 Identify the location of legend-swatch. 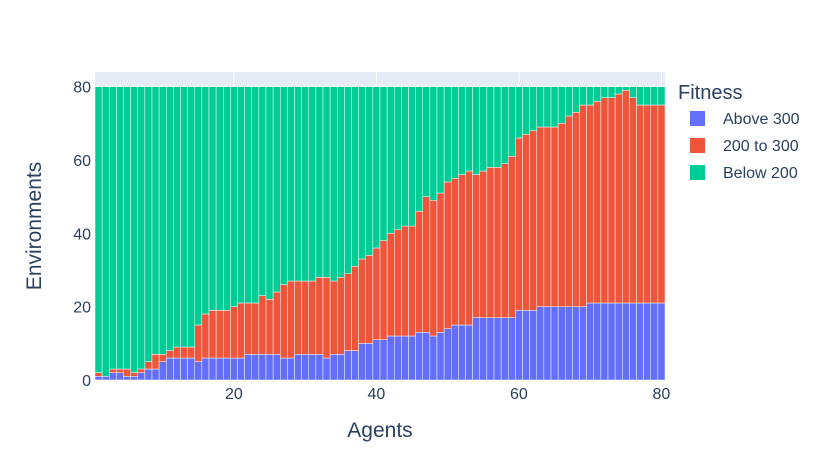
(697, 118).